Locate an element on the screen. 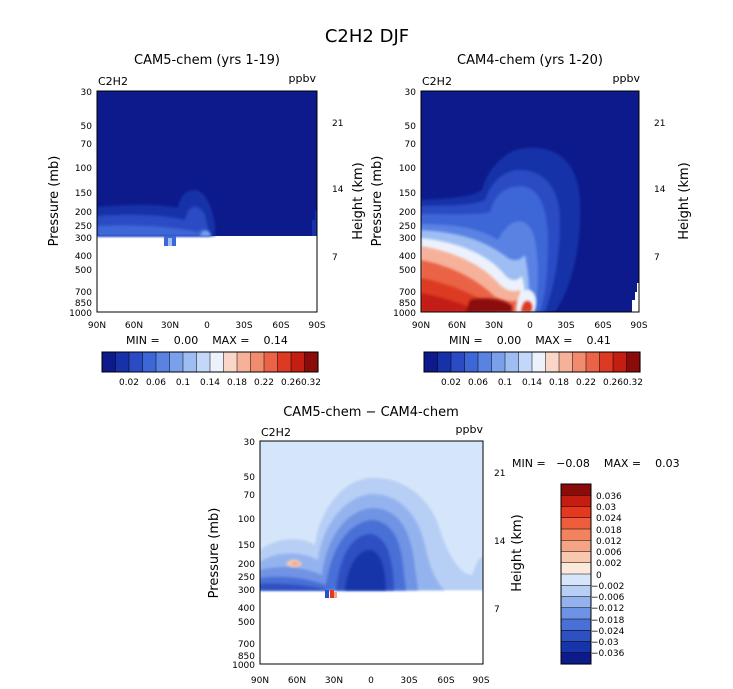 The image size is (733, 689). y-tick-label: 30 is located at coordinates (87, 93).